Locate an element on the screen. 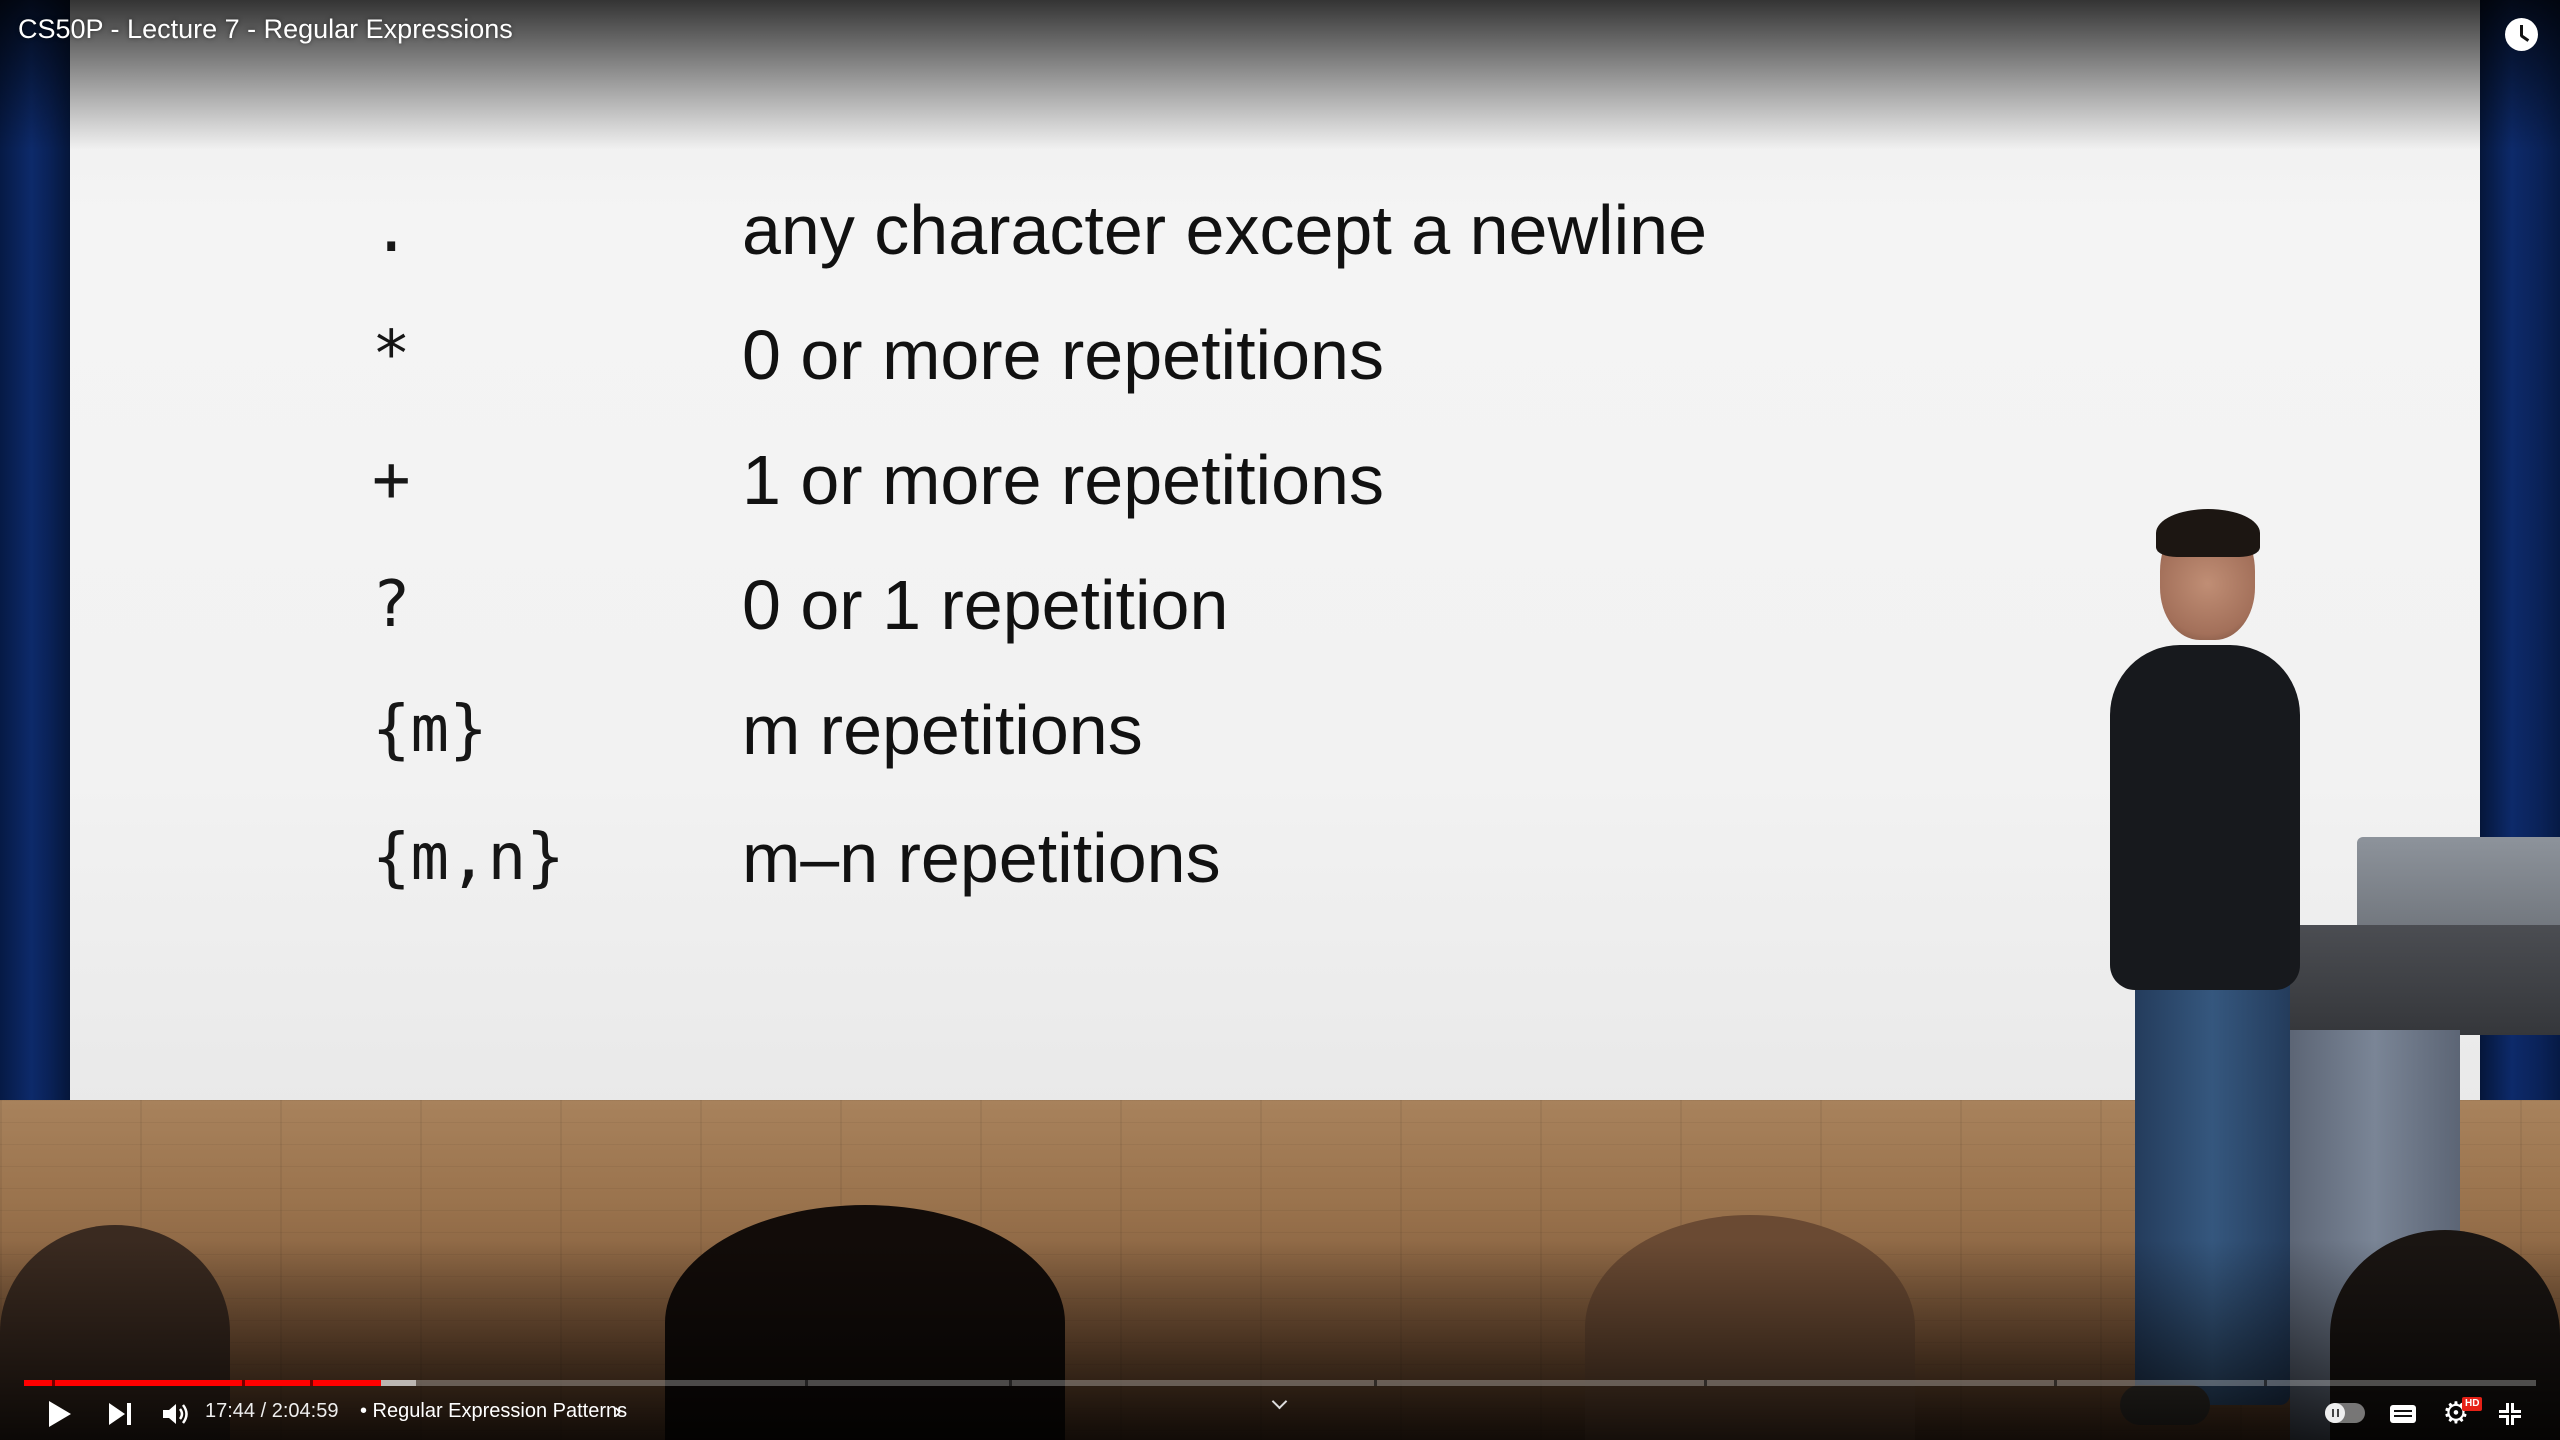  clock-icon is located at coordinates (2521, 34).